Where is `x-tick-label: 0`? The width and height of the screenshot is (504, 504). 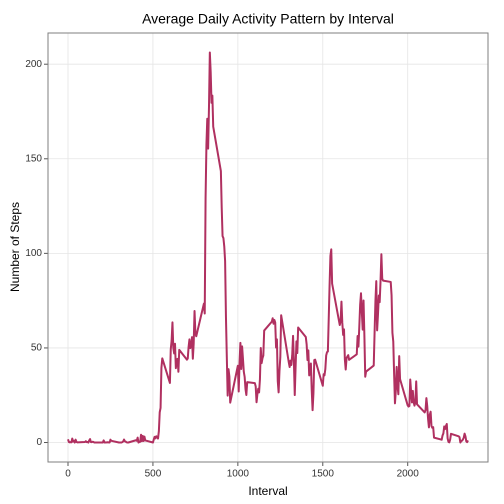
x-tick-label: 0 is located at coordinates (68, 474).